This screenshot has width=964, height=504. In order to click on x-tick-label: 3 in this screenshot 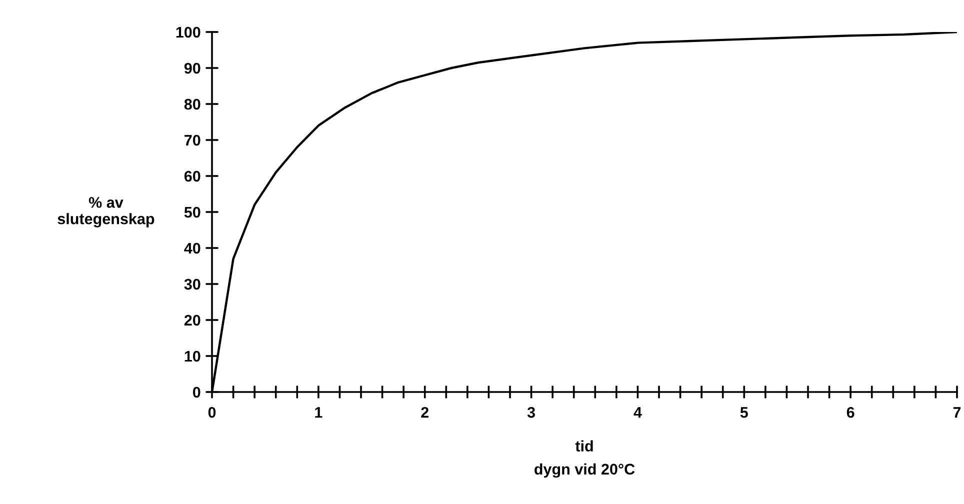, I will do `click(531, 412)`.